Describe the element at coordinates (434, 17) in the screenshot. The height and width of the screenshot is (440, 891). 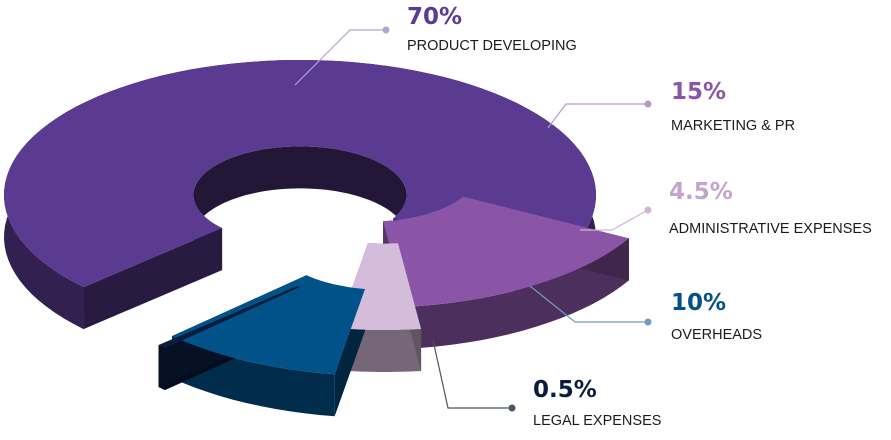
I see `value-label-product-developing: 70%` at that location.